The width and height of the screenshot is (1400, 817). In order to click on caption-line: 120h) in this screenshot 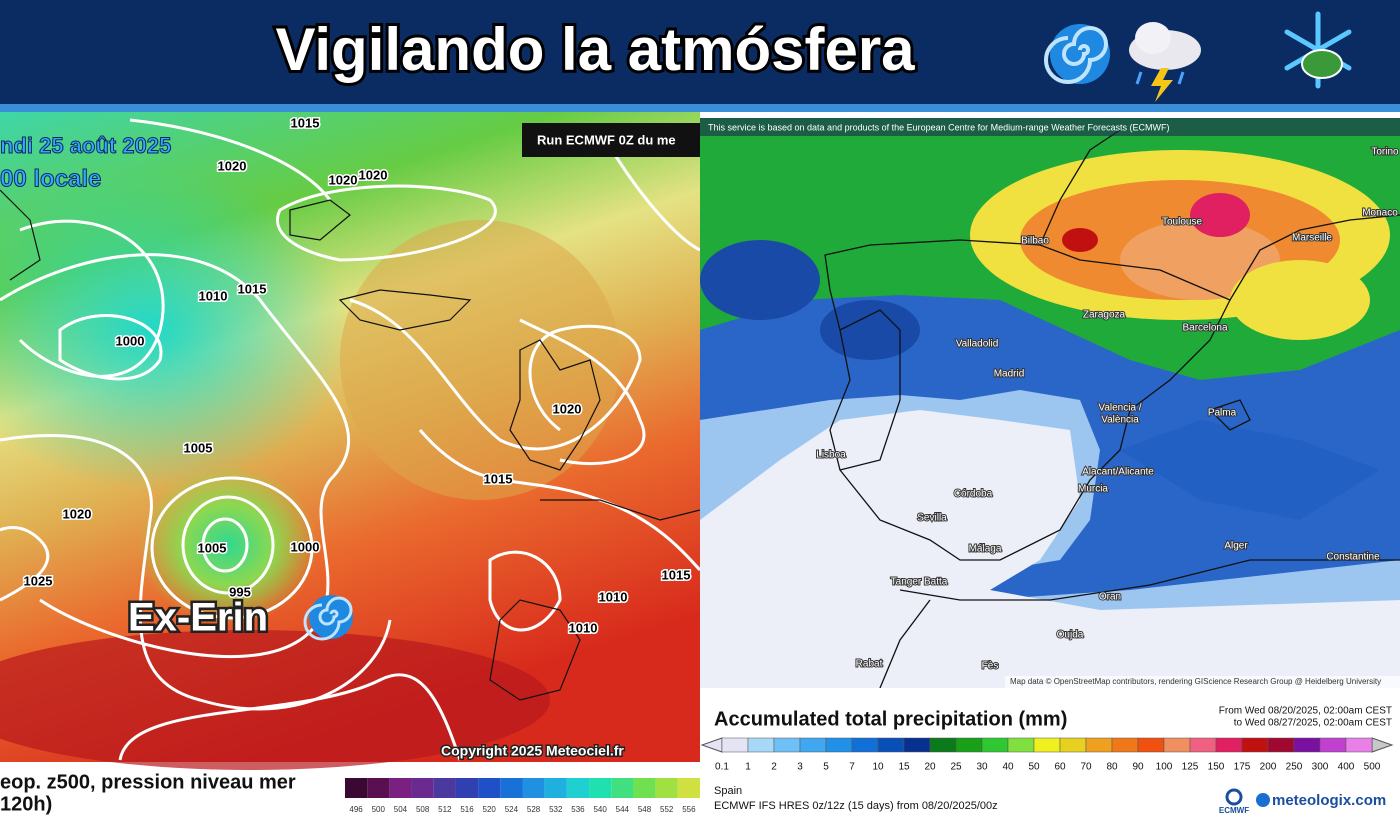, I will do `click(26, 804)`.